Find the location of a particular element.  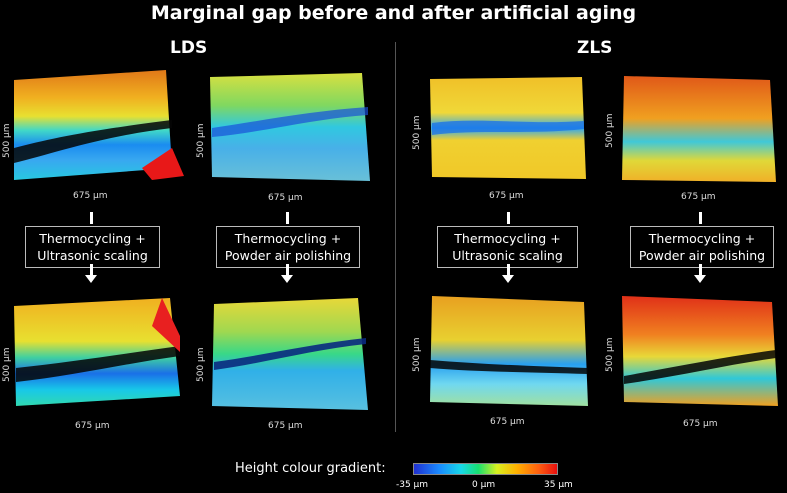

process-box-zls-powder: Thermocycling + Powder air polishing is located at coordinates (702, 247).